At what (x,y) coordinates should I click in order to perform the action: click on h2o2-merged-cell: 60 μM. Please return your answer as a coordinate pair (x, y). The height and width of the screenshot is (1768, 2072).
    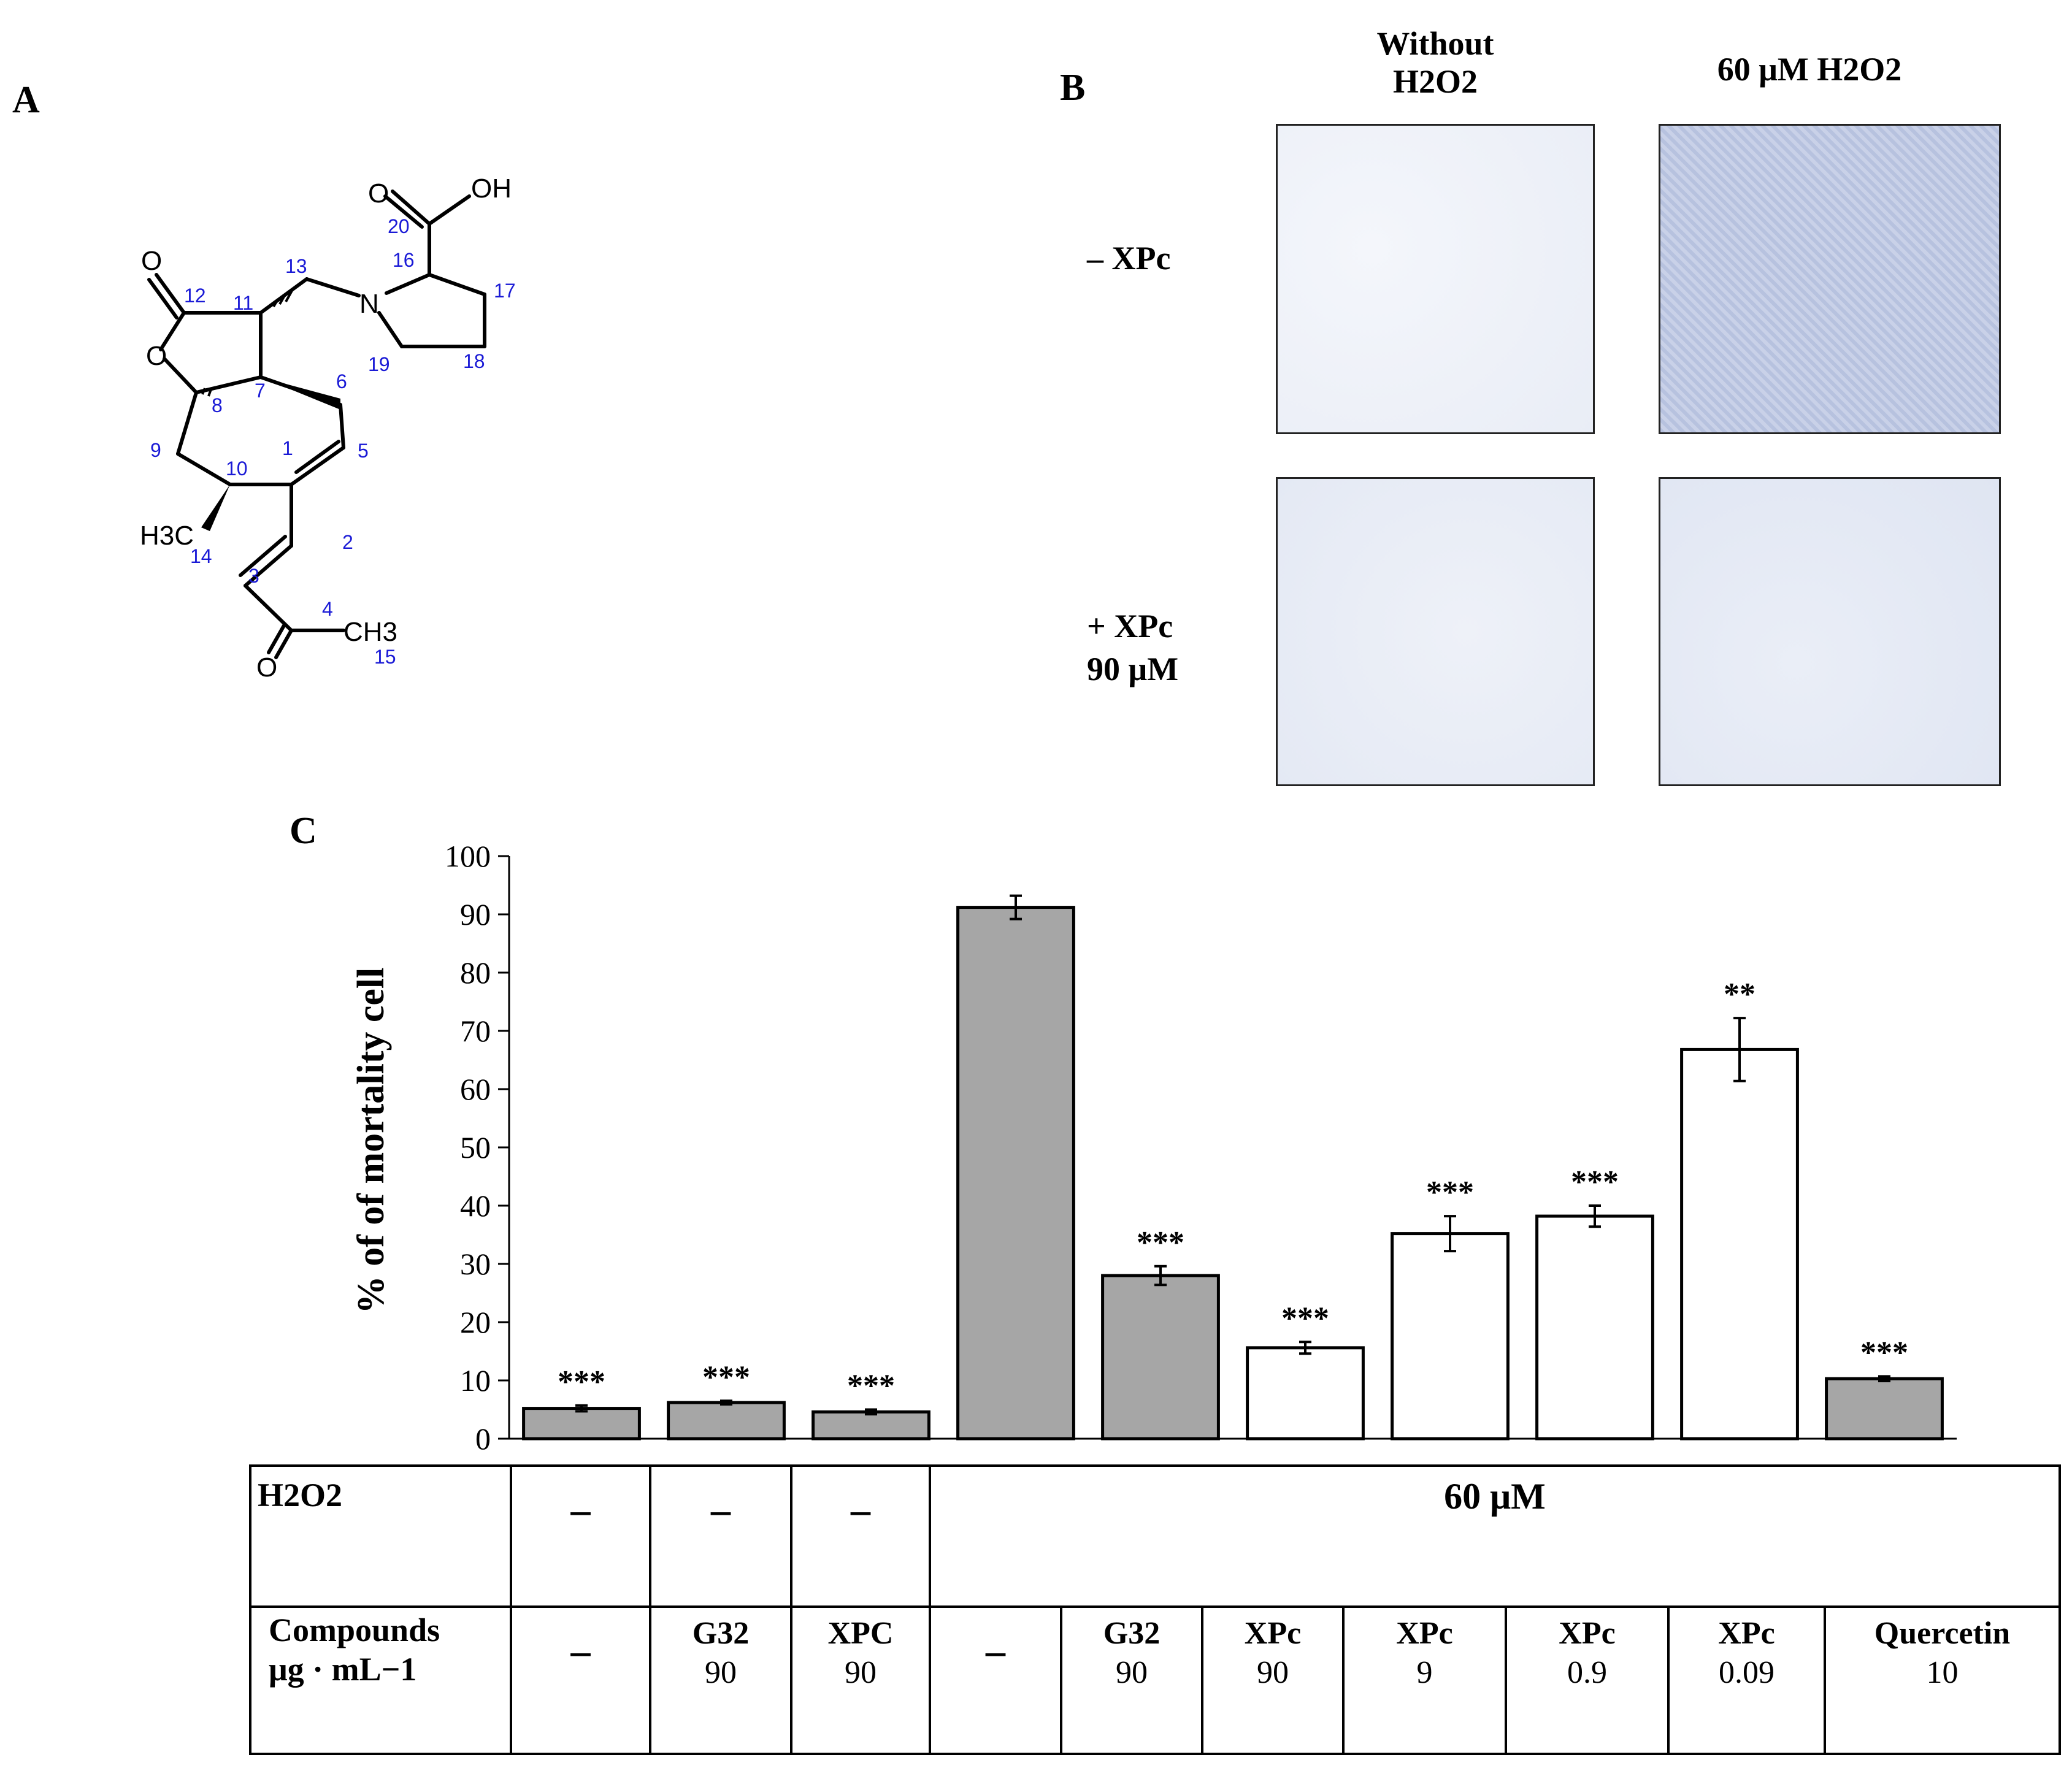
    Looking at the image, I should click on (1495, 1496).